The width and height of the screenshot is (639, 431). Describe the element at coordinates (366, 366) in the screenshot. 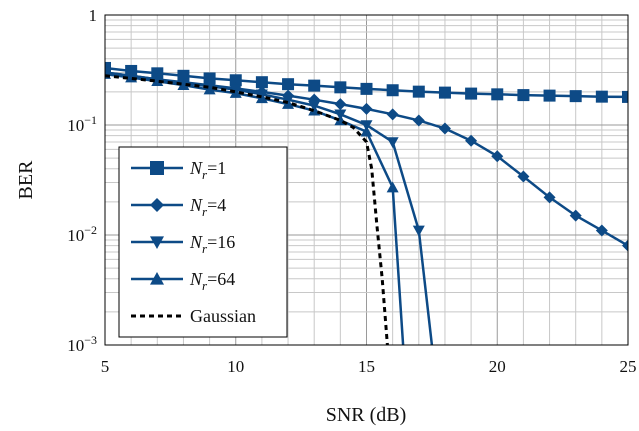

I see `x-tick-label: 15` at that location.